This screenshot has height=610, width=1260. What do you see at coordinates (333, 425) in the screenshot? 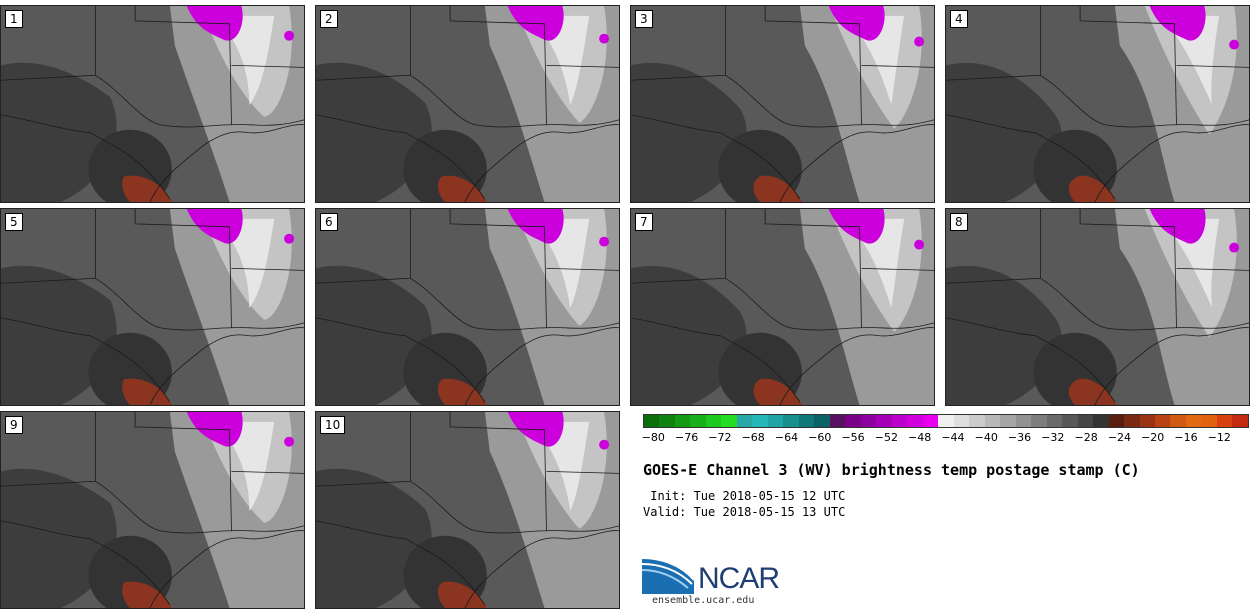
I see `panel-label: 10` at bounding box center [333, 425].